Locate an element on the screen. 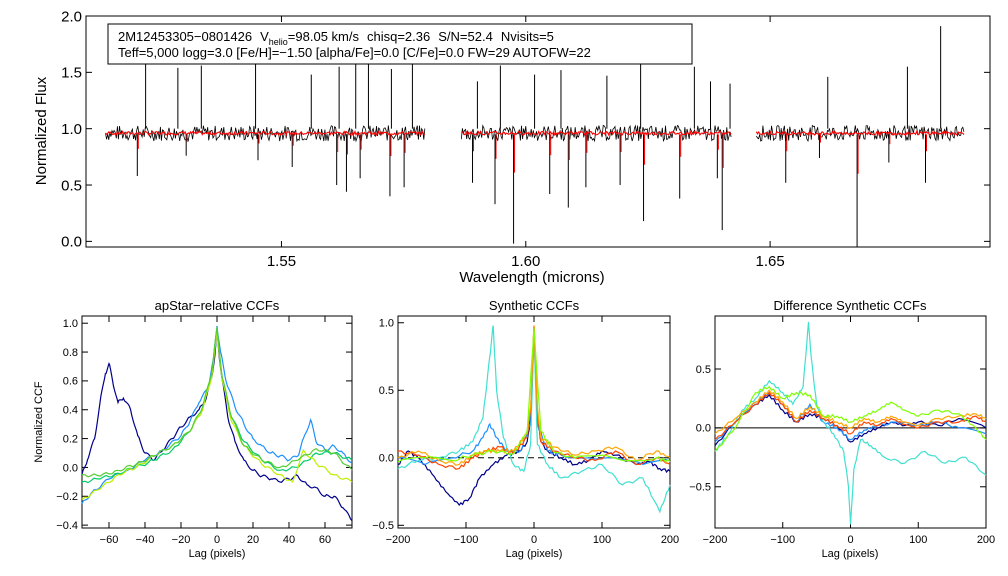 The image size is (1008, 576). ccf-difference-lines is located at coordinates (850, 423).